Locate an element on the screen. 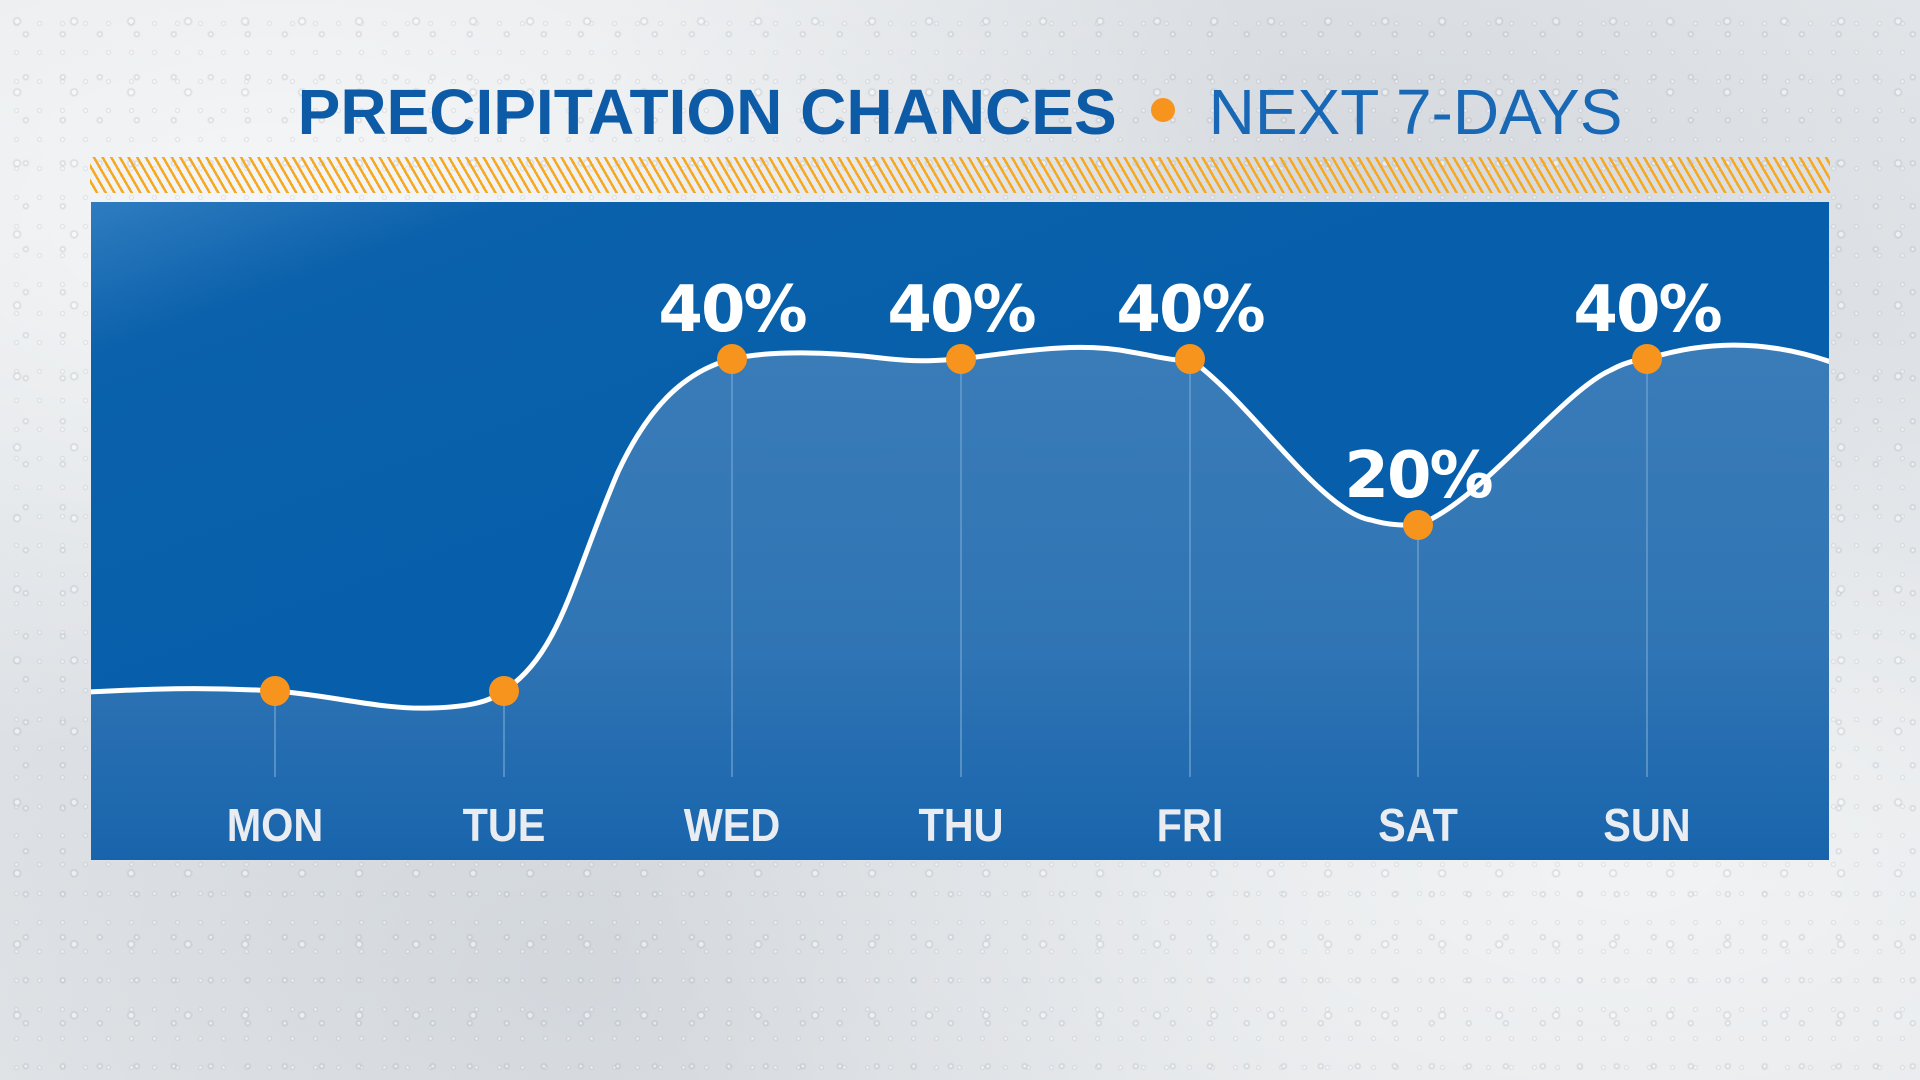 The image size is (1920, 1080). day-label-wed: WED is located at coordinates (732, 825).